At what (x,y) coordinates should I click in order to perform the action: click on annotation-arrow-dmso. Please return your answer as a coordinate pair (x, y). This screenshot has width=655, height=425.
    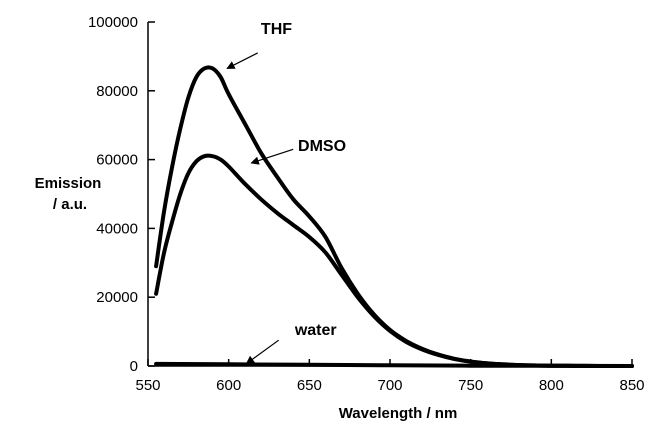
    Looking at the image, I should click on (272, 156).